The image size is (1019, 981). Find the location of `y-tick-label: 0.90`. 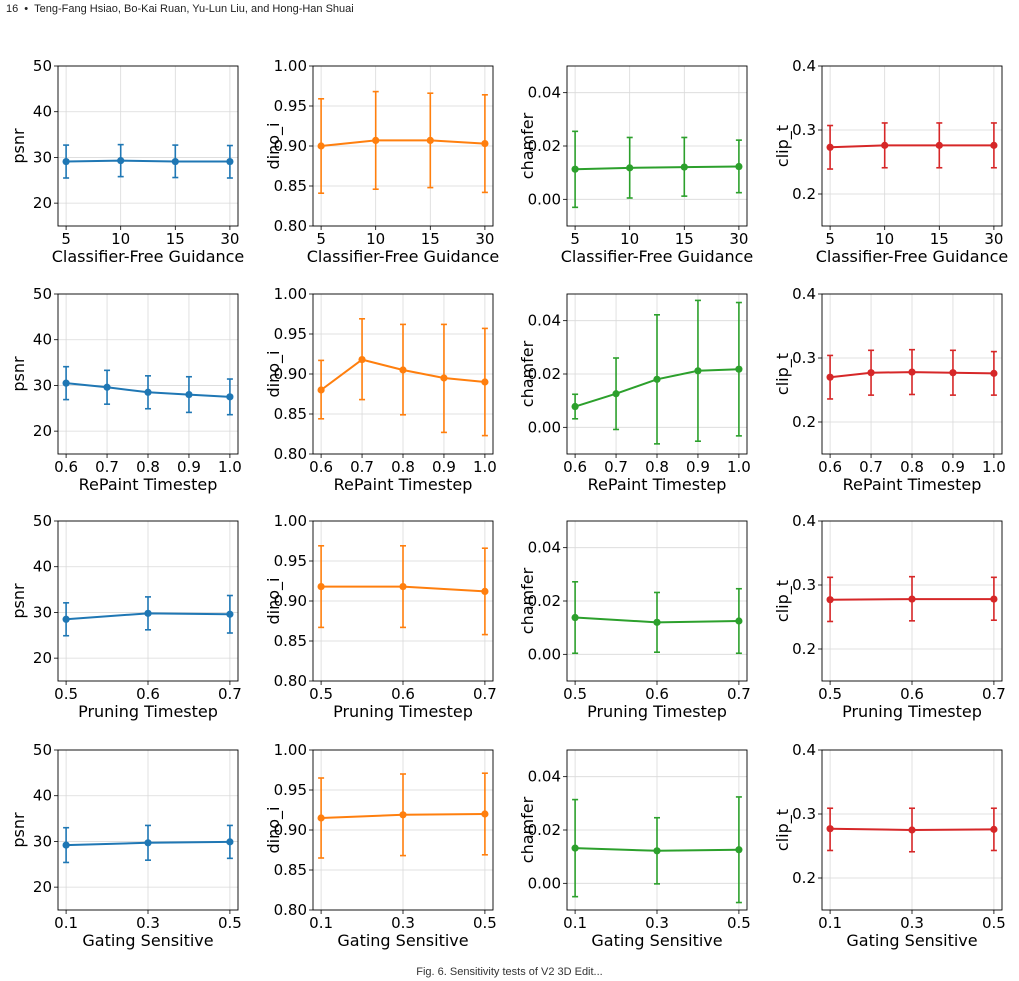

y-tick-label: 0.90 is located at coordinates (290, 146).